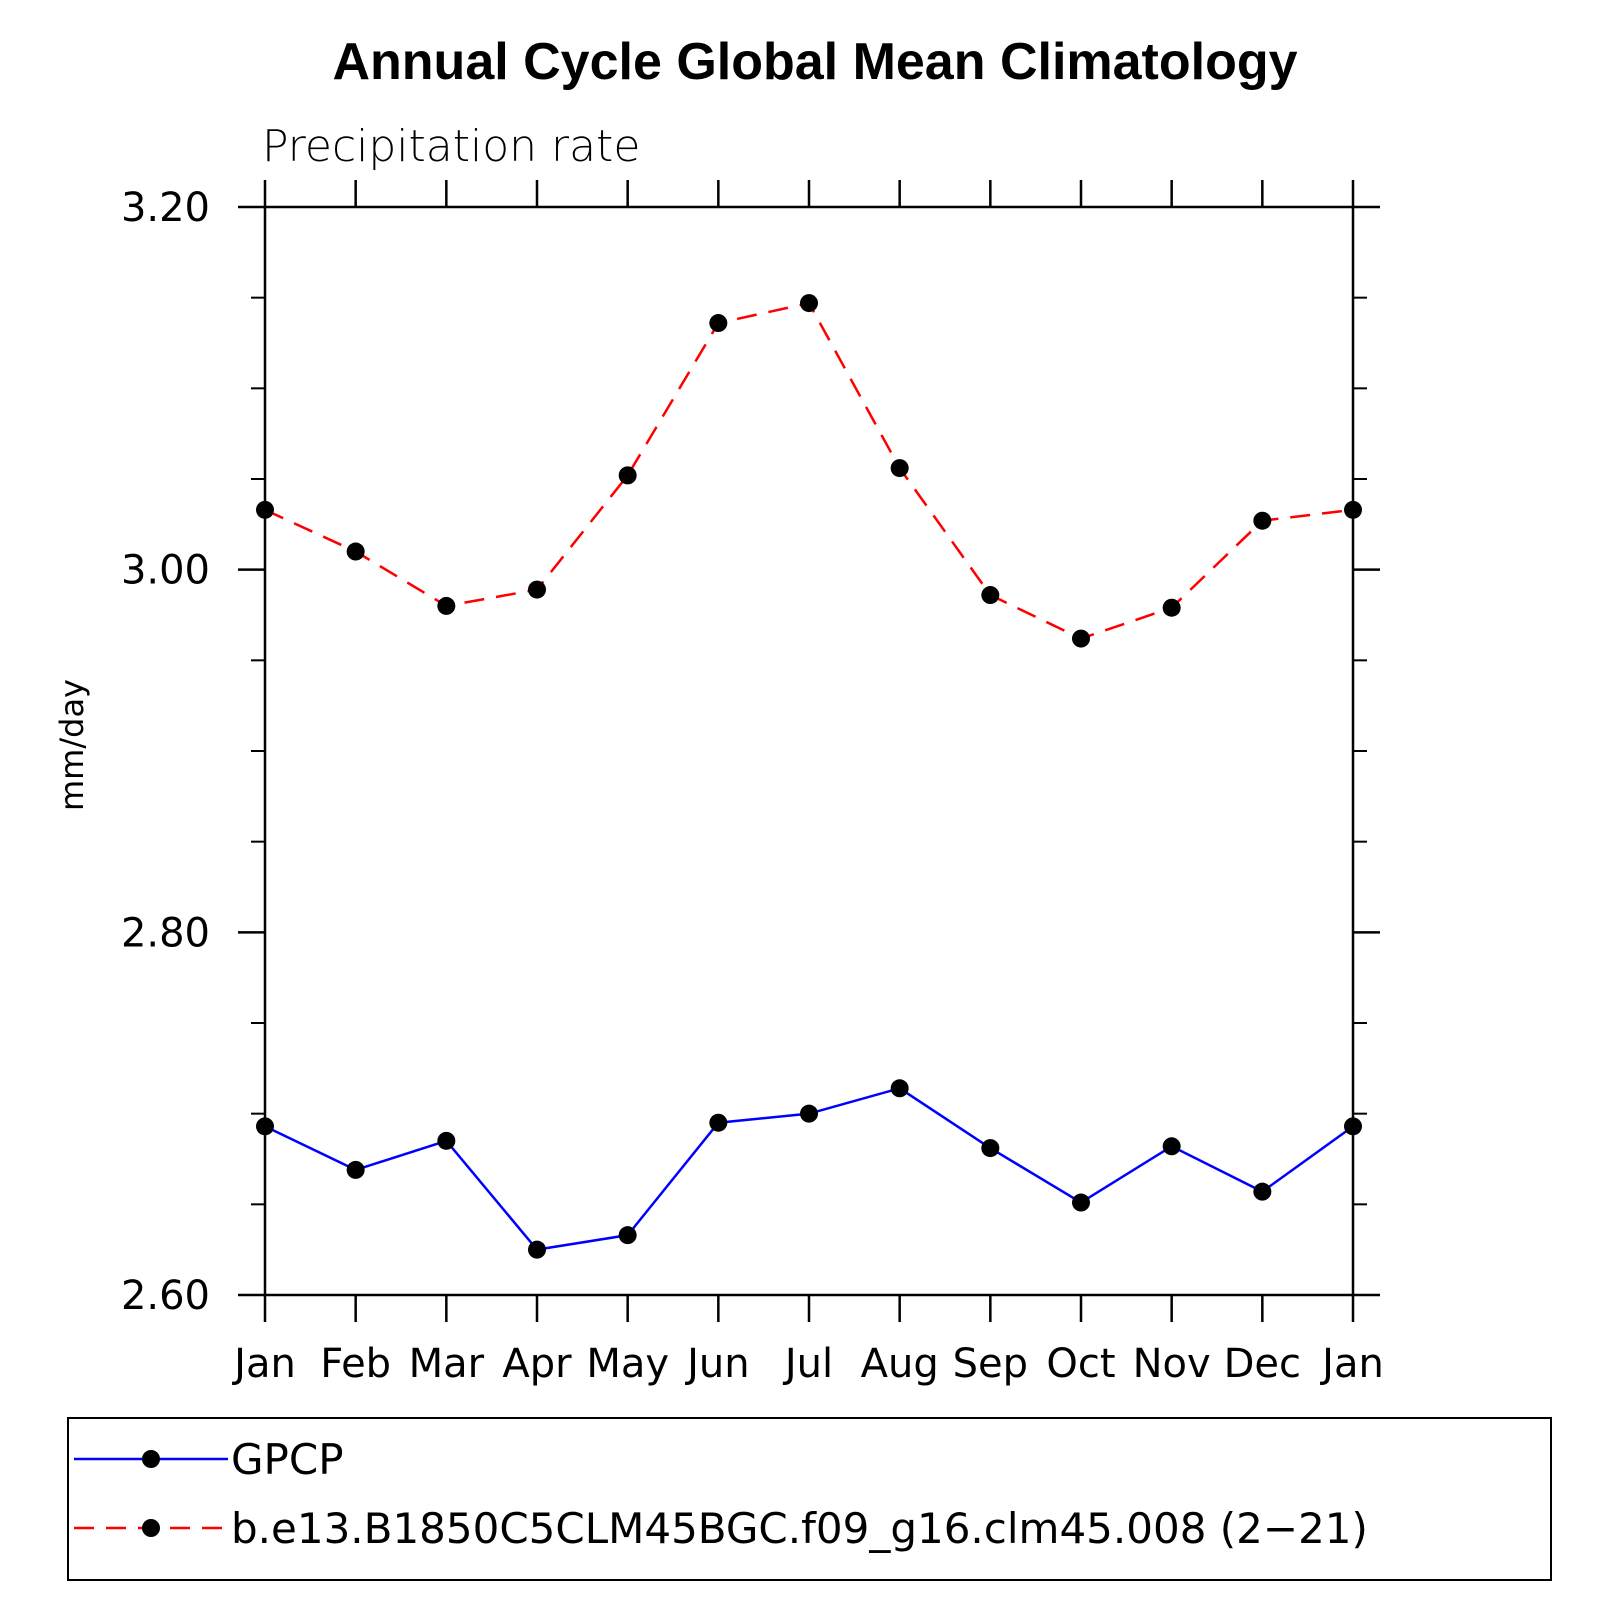  What do you see at coordinates (537, 1364) in the screenshot?
I see `x-tick-label: Apr` at bounding box center [537, 1364].